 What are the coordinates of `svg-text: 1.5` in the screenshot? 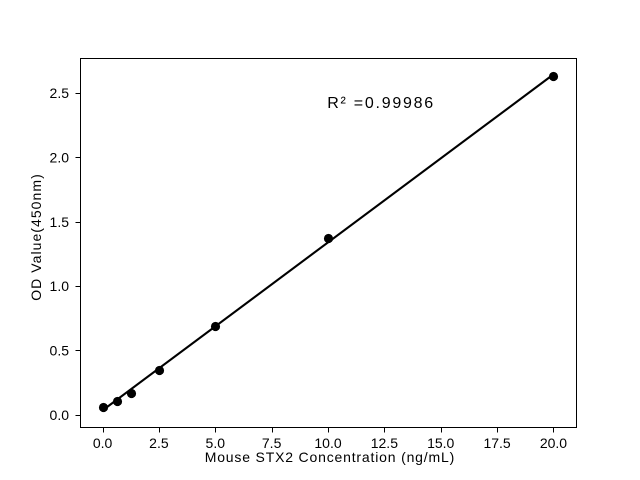 It's located at (60, 222).